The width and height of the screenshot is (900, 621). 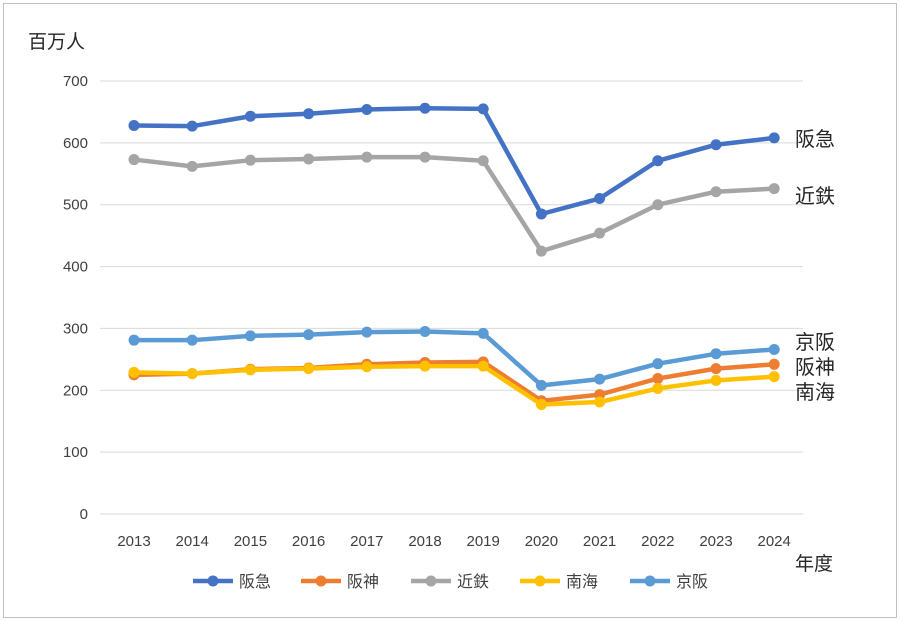 I want to click on series-京阪, so click(x=454, y=358).